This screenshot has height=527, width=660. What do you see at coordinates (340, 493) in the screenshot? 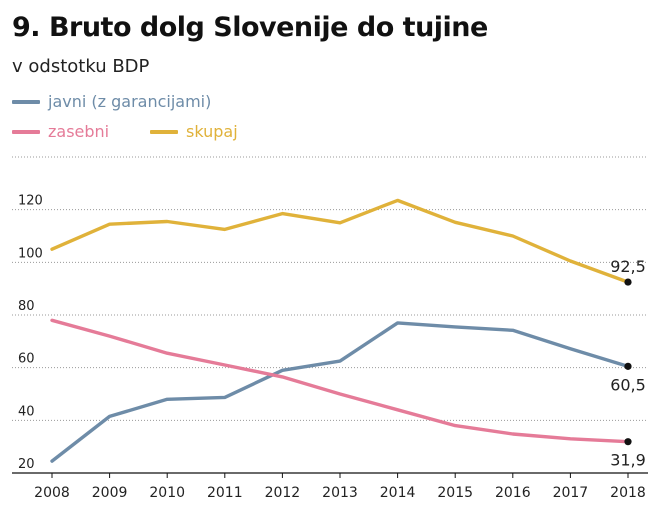
I see `x-tick-label-2013: 2013` at bounding box center [340, 493].